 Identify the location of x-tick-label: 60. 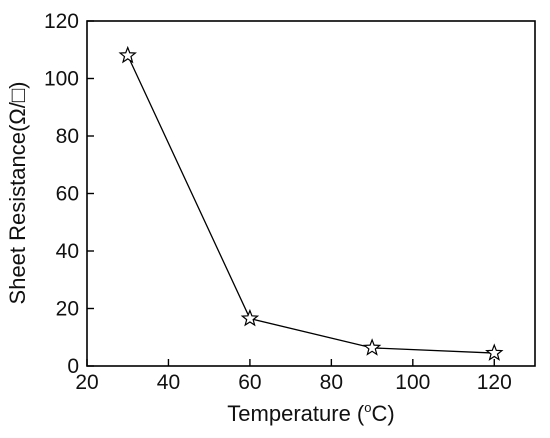
(249, 382).